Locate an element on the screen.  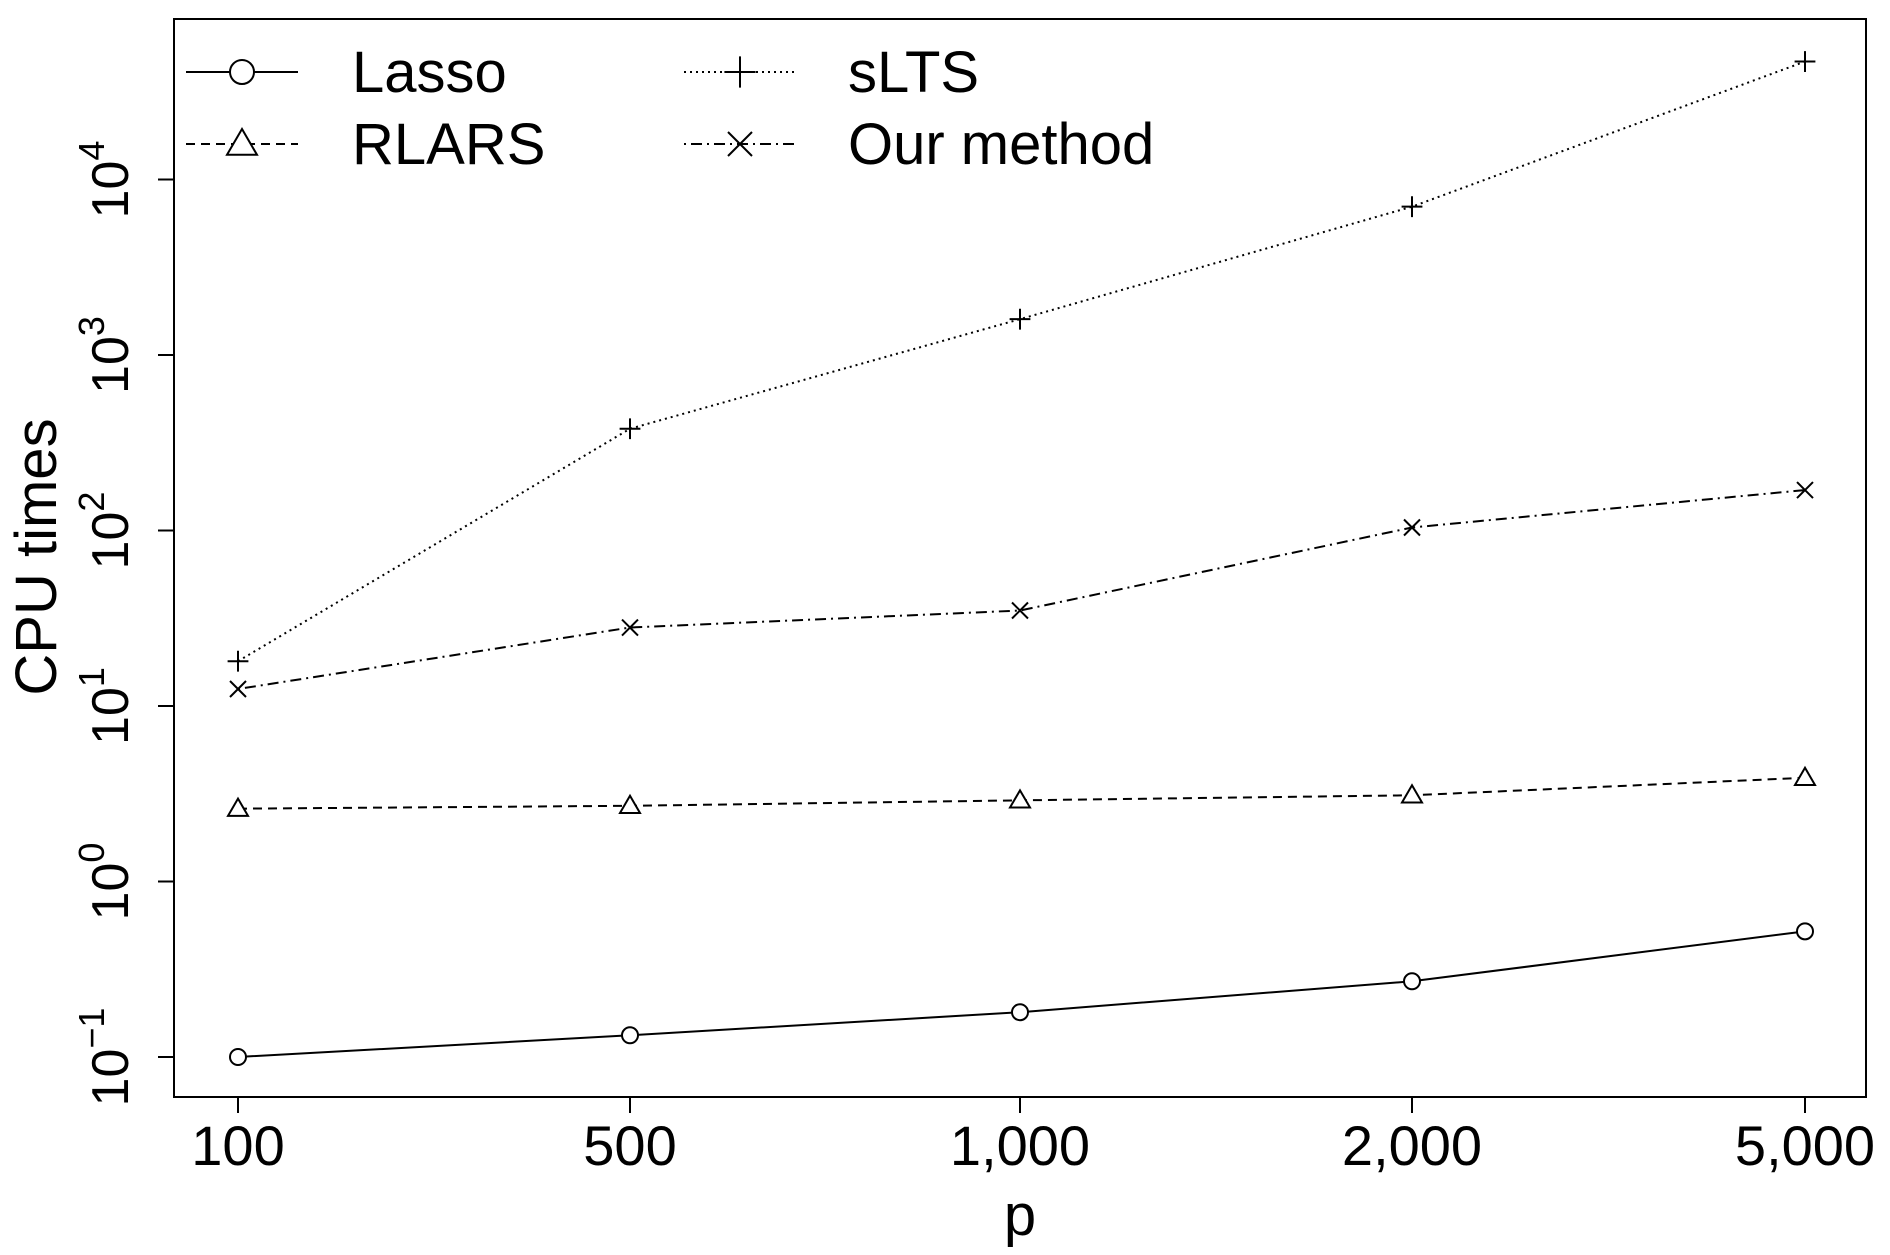
y-tick-label: 10−1 is located at coordinates (105, 1057).